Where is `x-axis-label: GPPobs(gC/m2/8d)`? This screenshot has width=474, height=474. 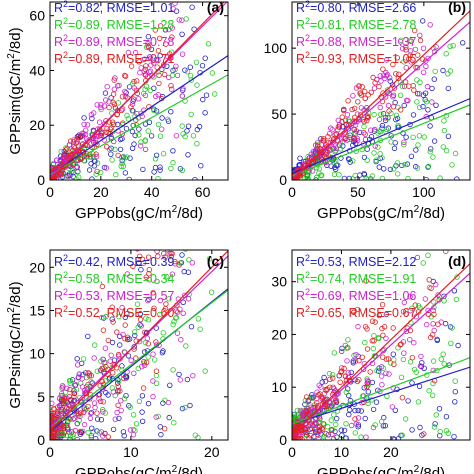
x-axis-label: GPPobs(gC/m2/8d) is located at coordinates (139, 469).